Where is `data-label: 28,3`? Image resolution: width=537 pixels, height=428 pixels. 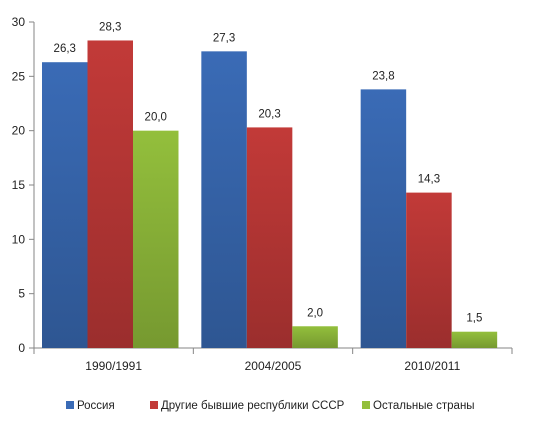 data-label: 28,3 is located at coordinates (110, 27).